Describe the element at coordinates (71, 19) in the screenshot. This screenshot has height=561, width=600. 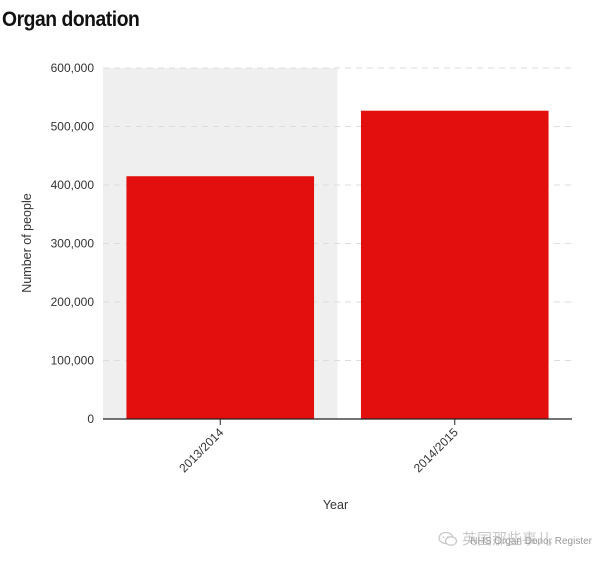
I see `chart-title: Organ donation` at that location.